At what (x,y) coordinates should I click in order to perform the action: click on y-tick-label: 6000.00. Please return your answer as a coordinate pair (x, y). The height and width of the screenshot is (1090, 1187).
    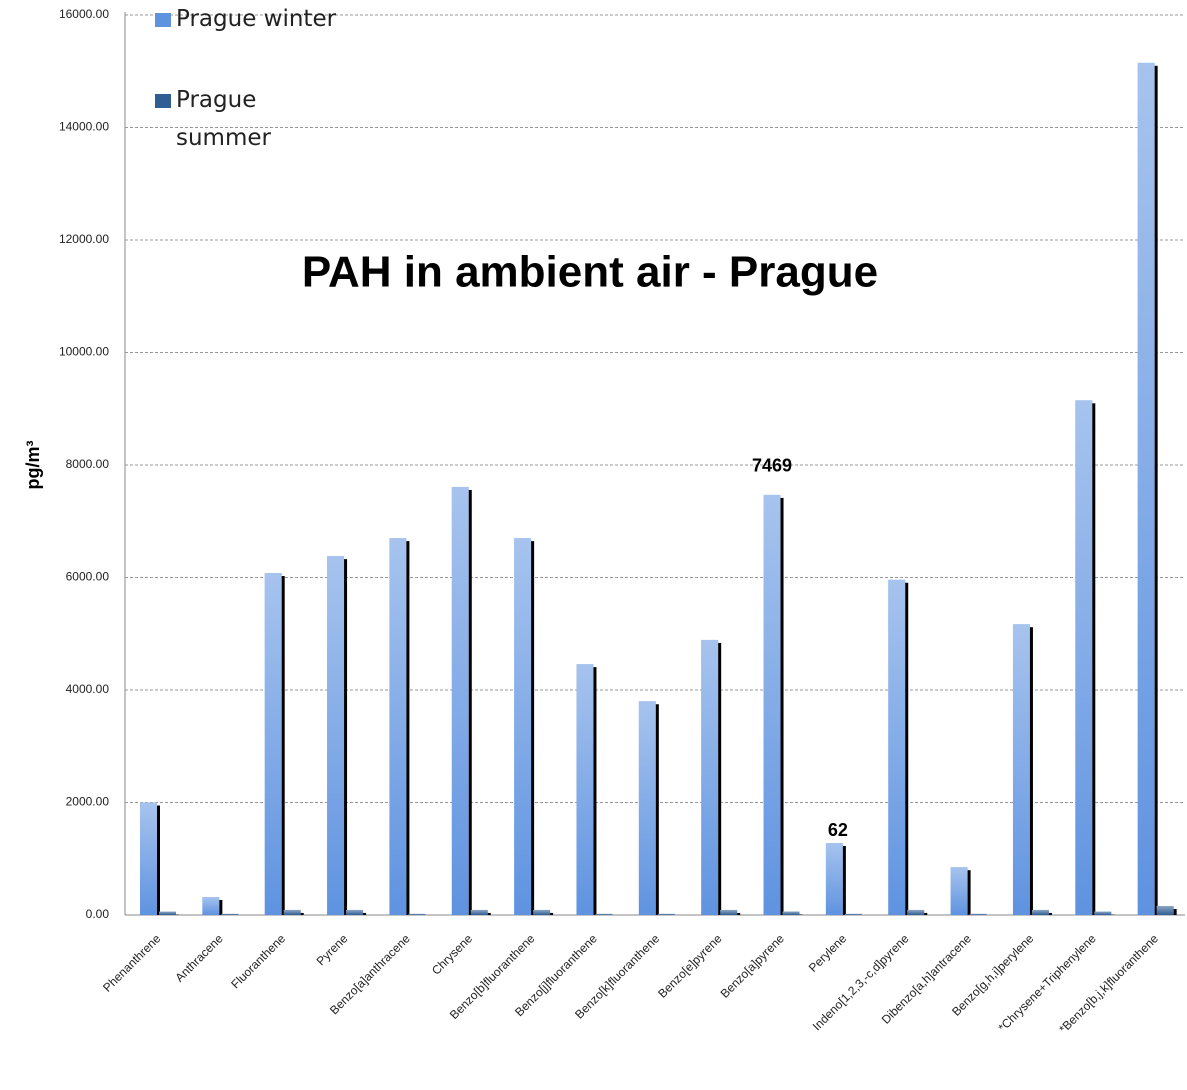
    Looking at the image, I should click on (88, 577).